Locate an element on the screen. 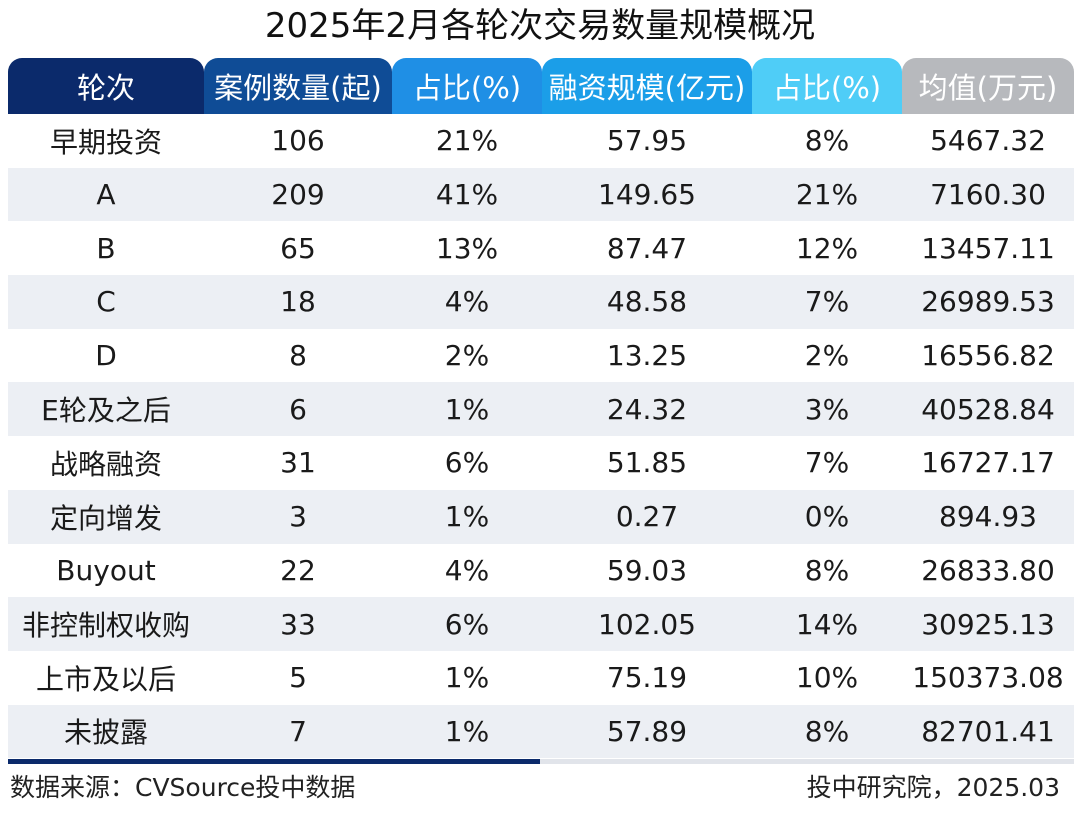 The height and width of the screenshot is (834, 1080). cell-funding-scale: 48.58 is located at coordinates (647, 302).